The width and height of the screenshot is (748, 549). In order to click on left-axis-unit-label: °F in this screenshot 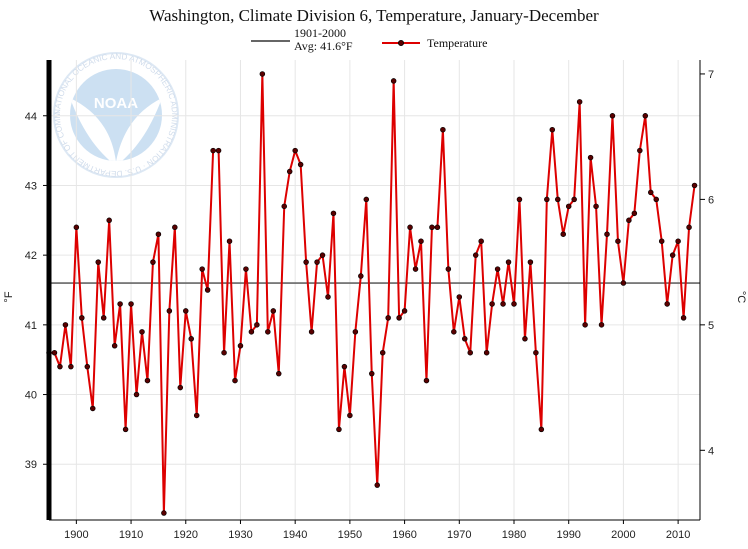, I will do `click(9, 296)`.